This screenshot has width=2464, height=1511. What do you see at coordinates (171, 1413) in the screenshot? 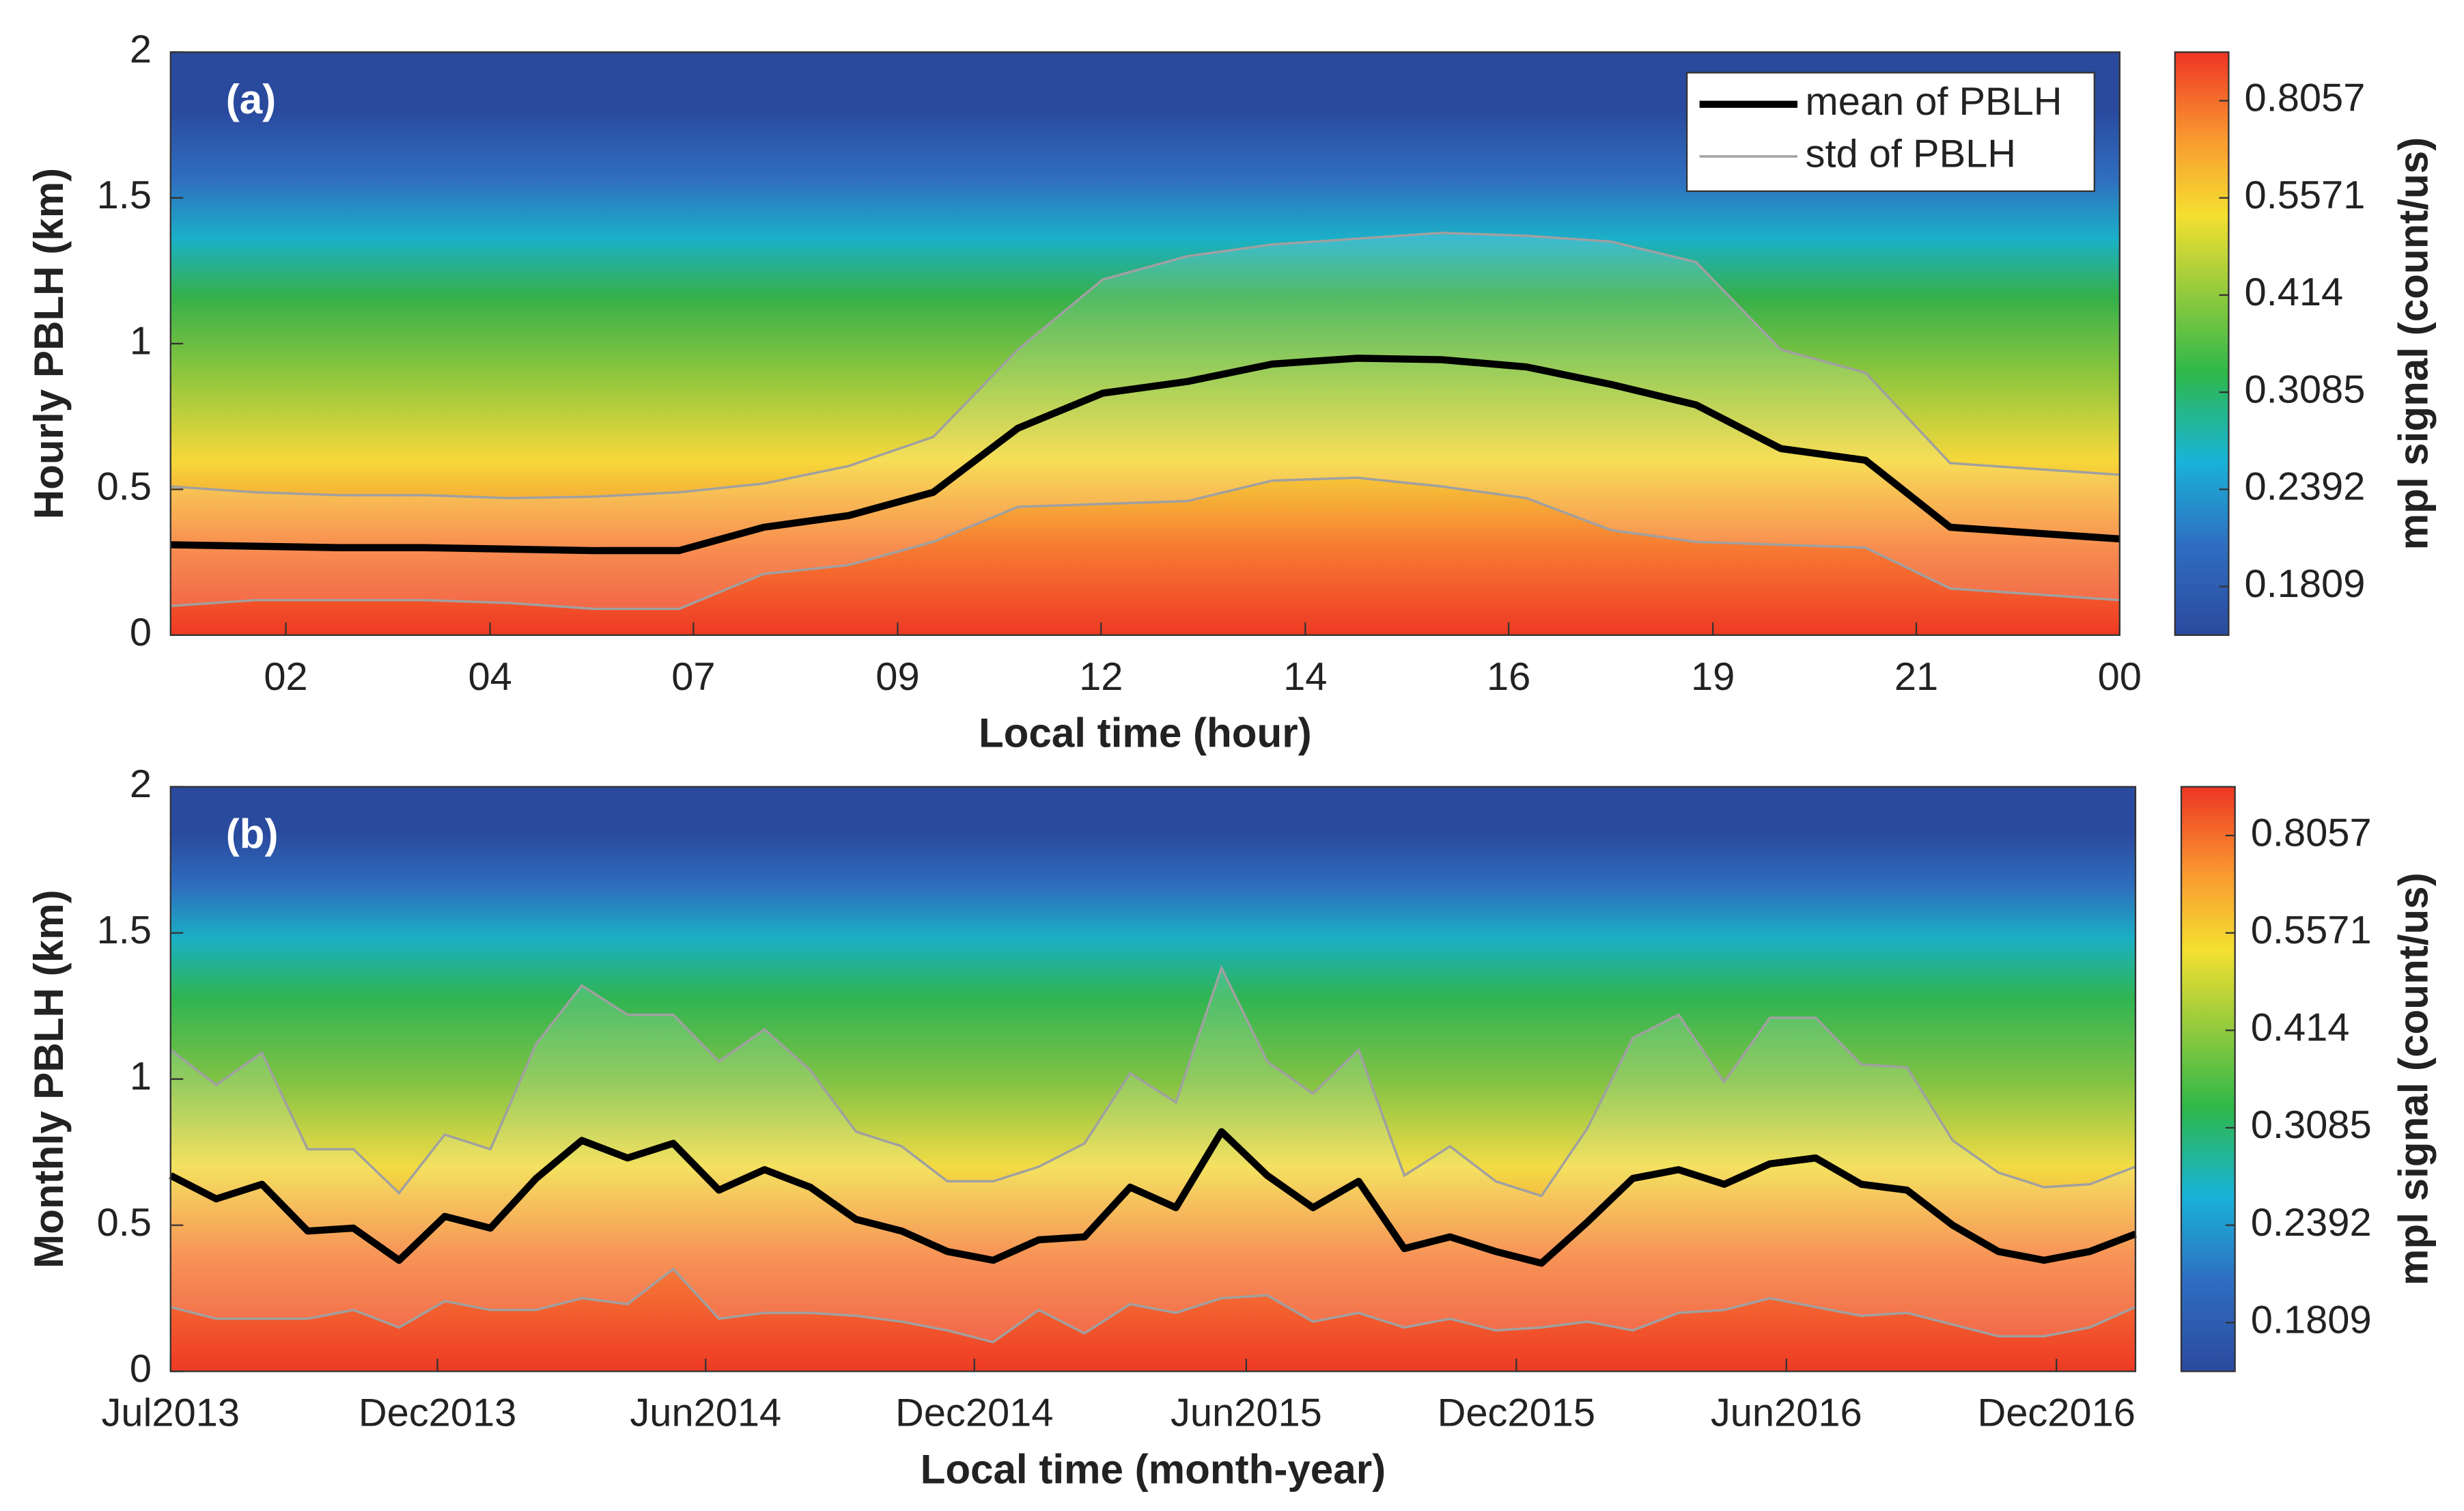
I see `x-tick-label: Jul2013` at bounding box center [171, 1413].